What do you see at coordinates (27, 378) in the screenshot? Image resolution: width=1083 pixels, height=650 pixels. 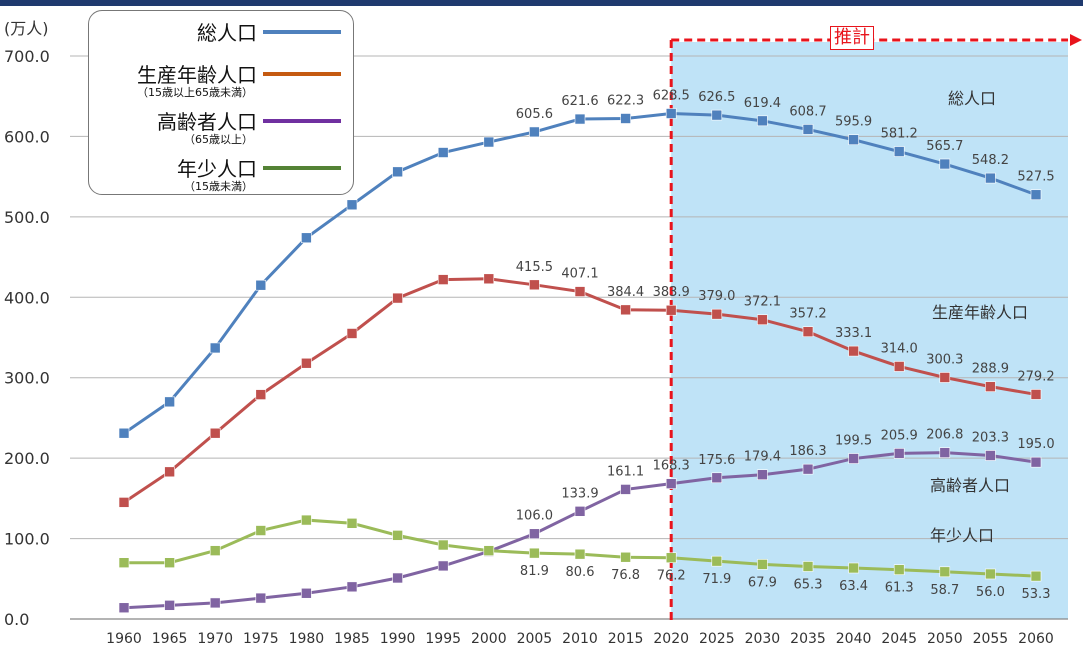 I see `y-tick-label: 300.0` at bounding box center [27, 378].